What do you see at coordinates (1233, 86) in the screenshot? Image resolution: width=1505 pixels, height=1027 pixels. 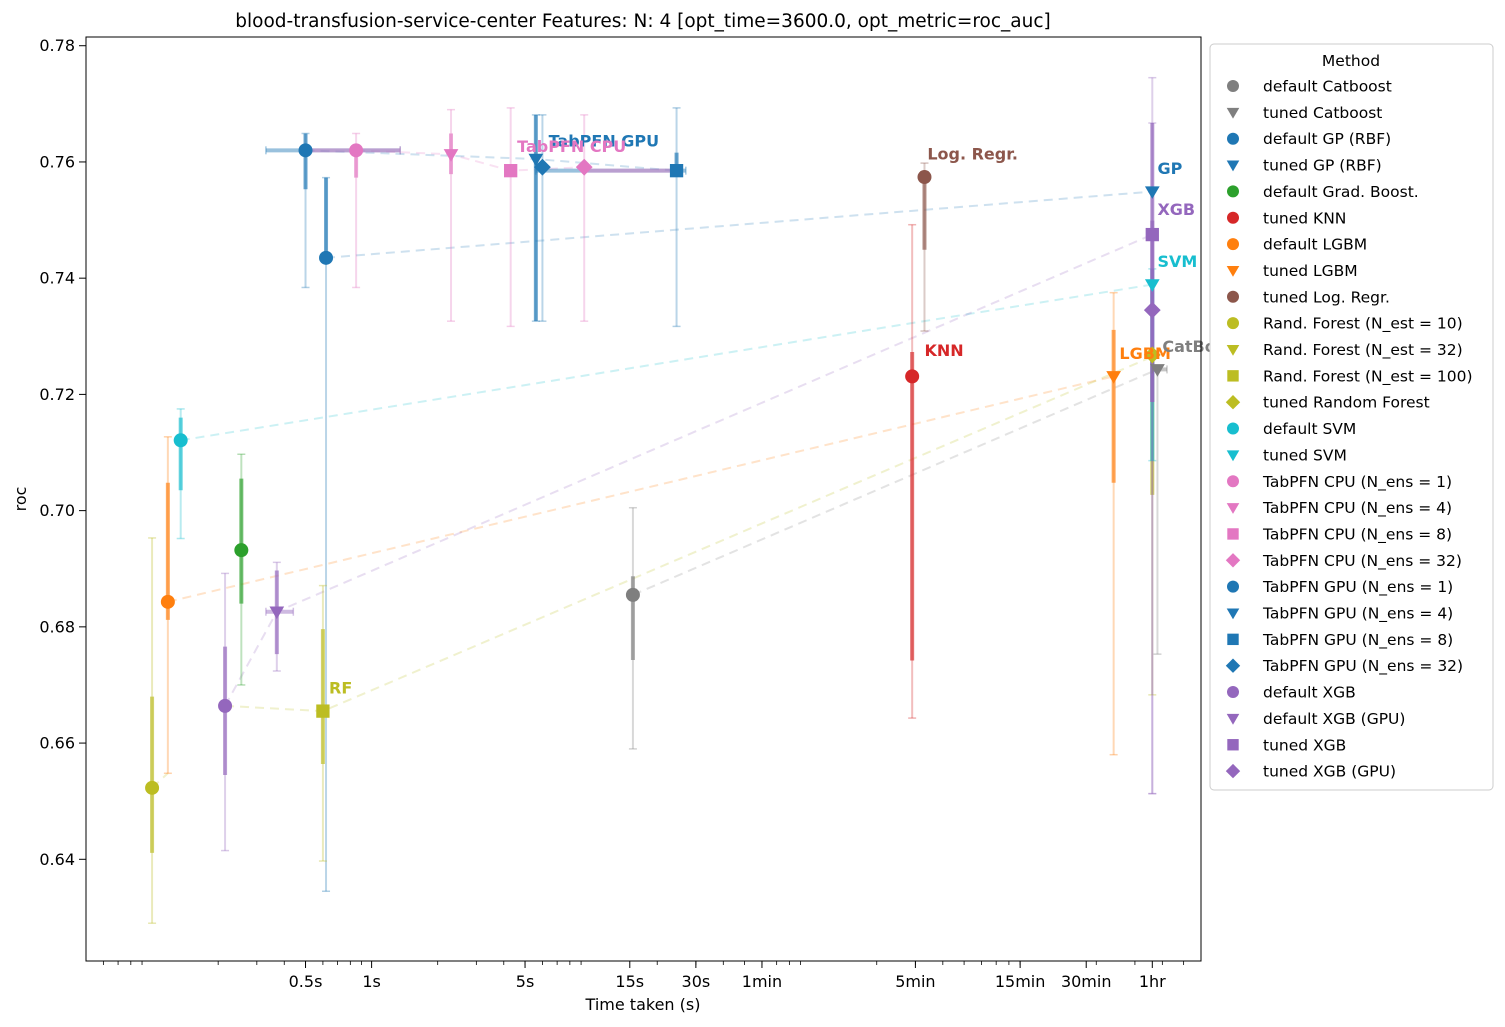 I see `legend-marker-default-catboost` at bounding box center [1233, 86].